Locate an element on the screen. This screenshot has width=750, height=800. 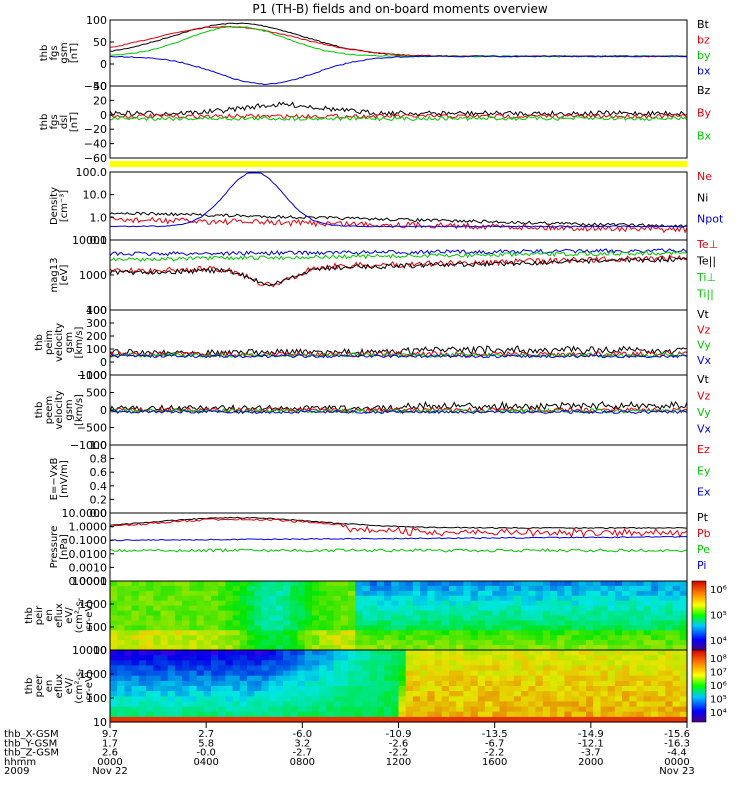
x-row-value: 9.7 is located at coordinates (110, 734).